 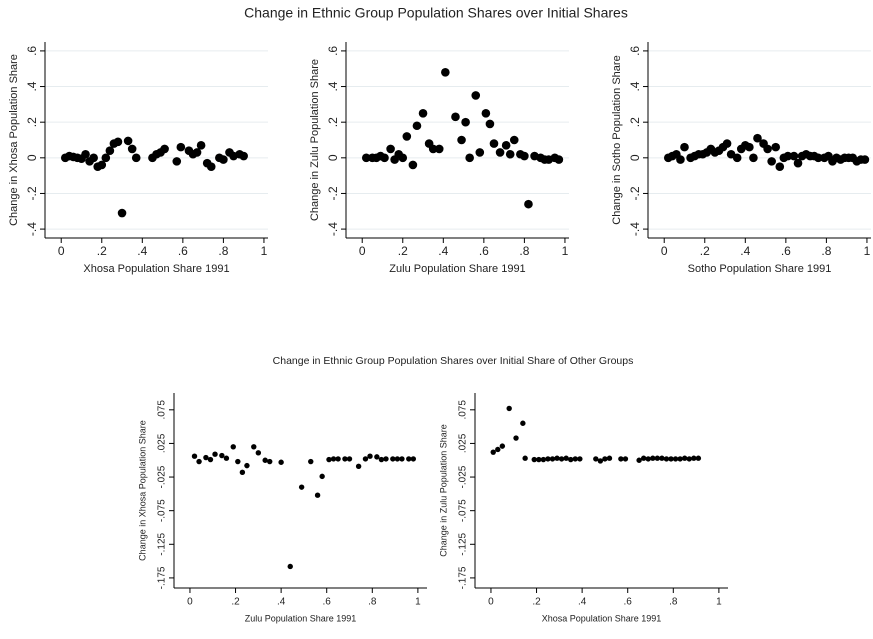 What do you see at coordinates (463, 510) in the screenshot?
I see `y-tick-label: -.075` at bounding box center [463, 510].